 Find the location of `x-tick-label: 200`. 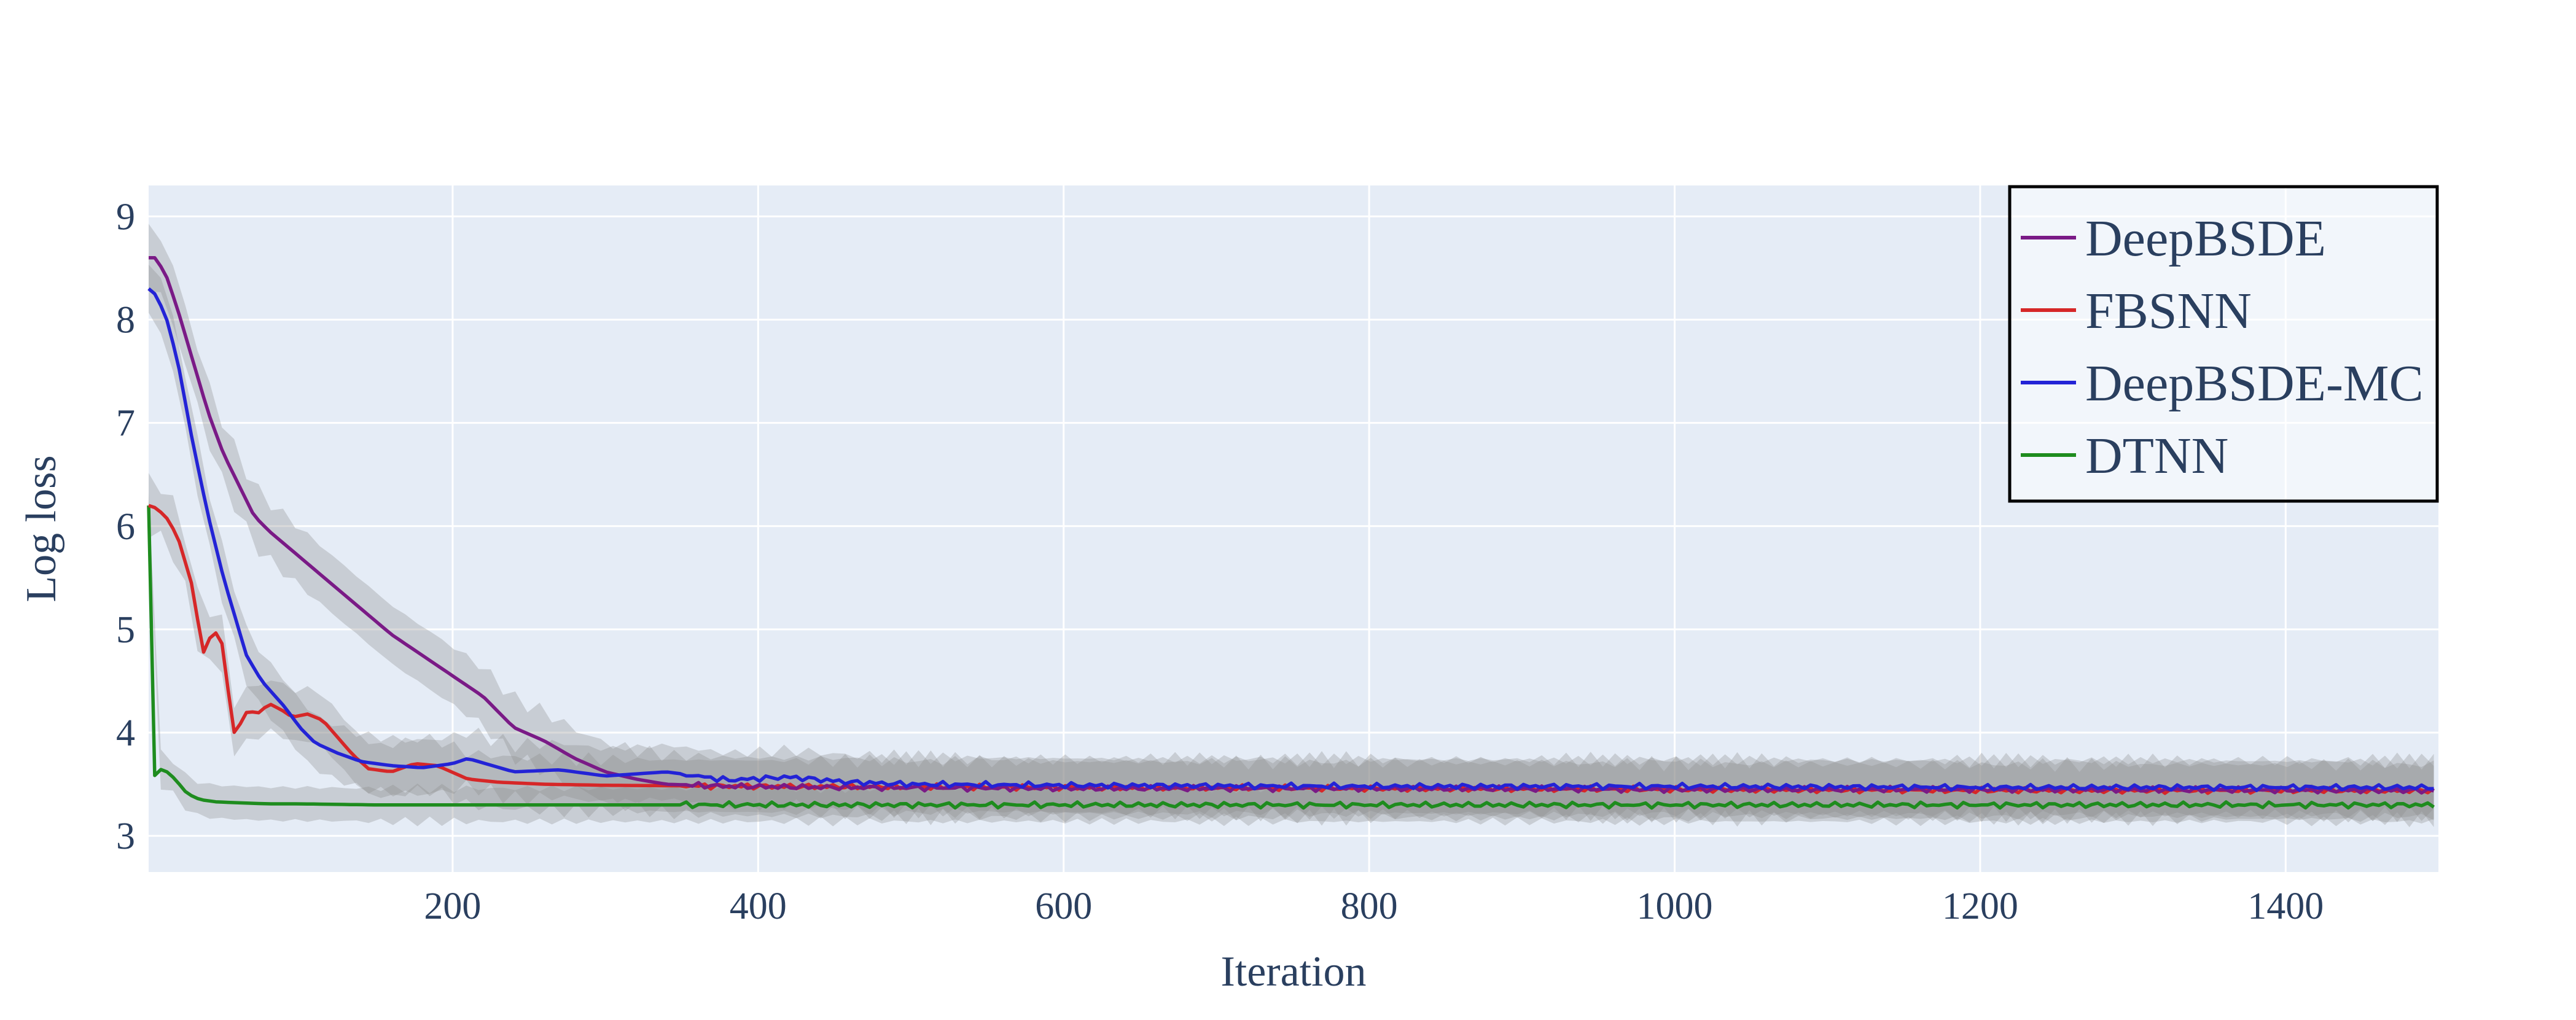

x-tick-label: 200 is located at coordinates (452, 906).